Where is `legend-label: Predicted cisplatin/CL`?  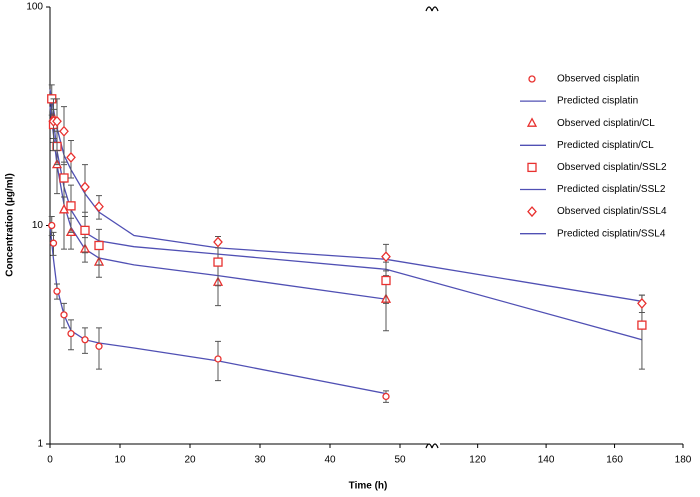 legend-label: Predicted cisplatin/CL is located at coordinates (605, 145).